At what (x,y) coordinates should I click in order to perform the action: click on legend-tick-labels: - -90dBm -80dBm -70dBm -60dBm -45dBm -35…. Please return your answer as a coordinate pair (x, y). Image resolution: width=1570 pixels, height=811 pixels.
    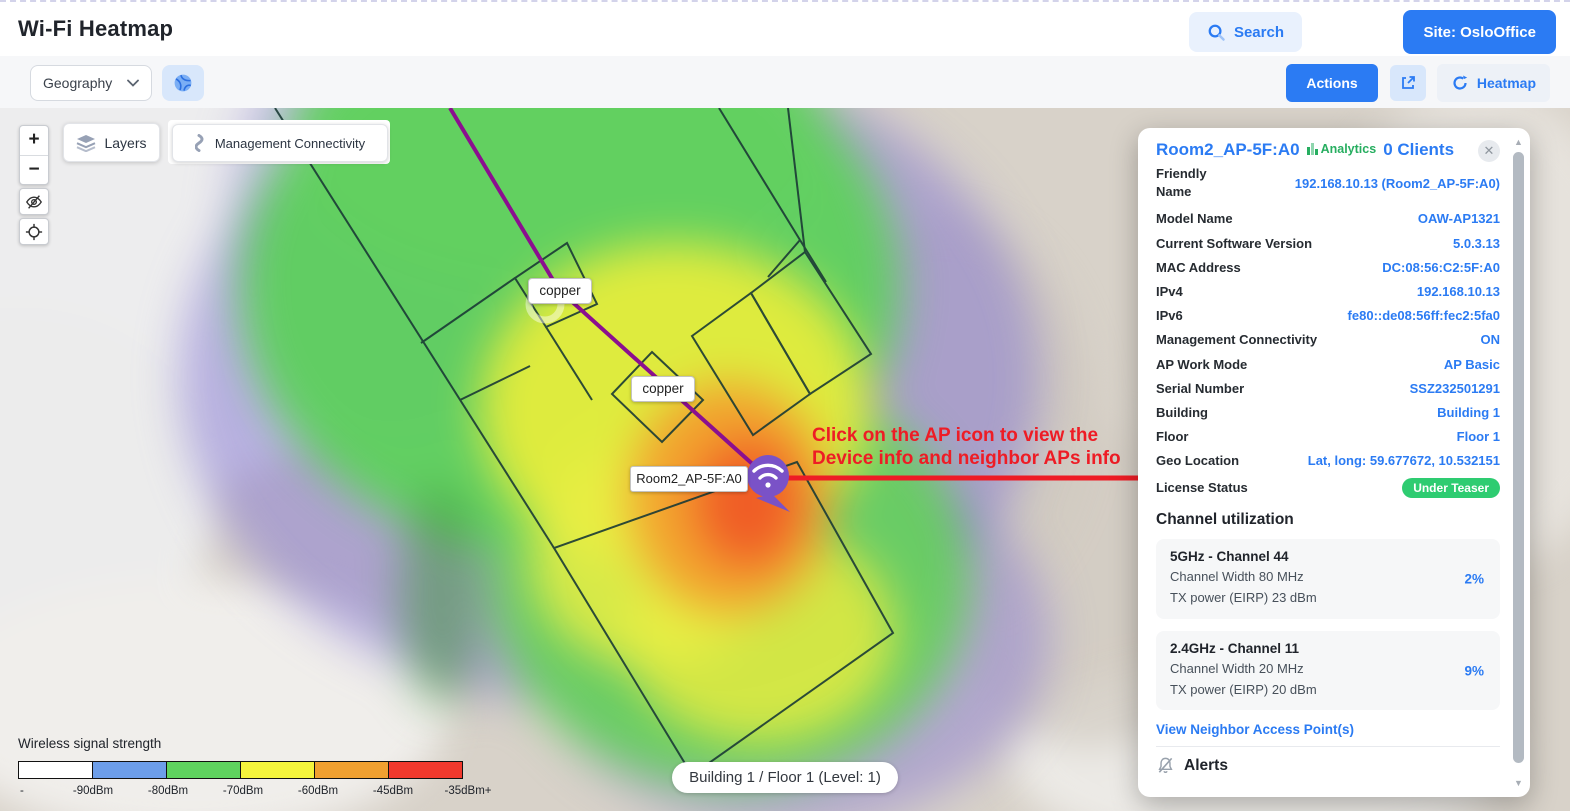
    Looking at the image, I should click on (256, 791).